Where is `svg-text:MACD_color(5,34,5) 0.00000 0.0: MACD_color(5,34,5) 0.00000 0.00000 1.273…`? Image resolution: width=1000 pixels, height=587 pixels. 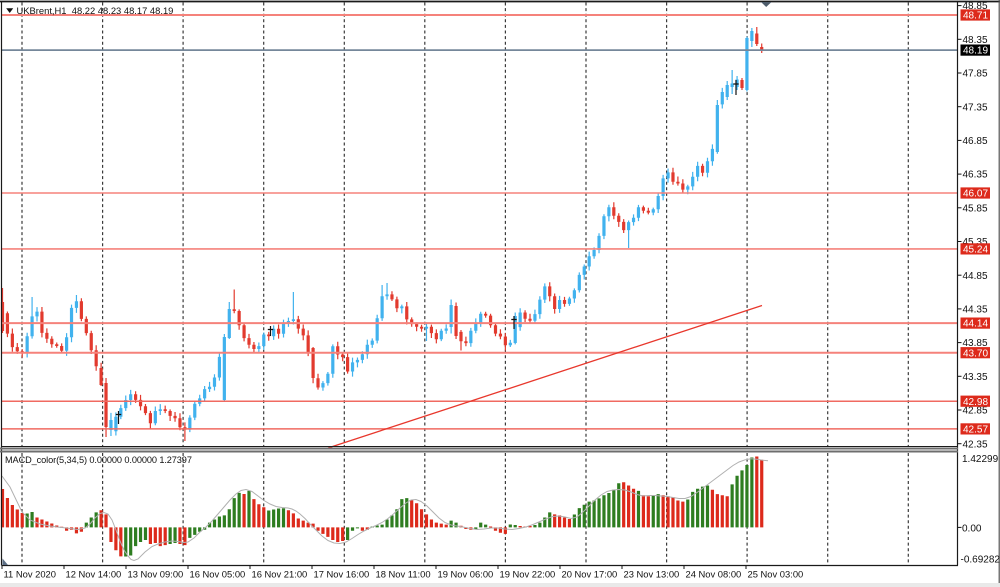 svg-text:MACD_color(5,34,5) 0.00000 0.0: MACD_color(5,34,5) 0.00000 0.00000 1.273… is located at coordinates (98, 460).